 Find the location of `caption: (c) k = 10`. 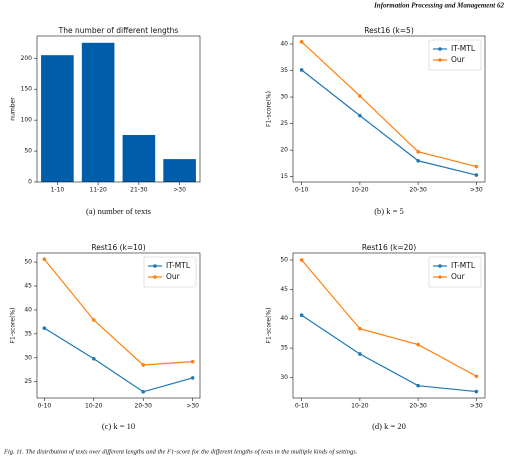

caption: (c) k = 10 is located at coordinates (118, 426).